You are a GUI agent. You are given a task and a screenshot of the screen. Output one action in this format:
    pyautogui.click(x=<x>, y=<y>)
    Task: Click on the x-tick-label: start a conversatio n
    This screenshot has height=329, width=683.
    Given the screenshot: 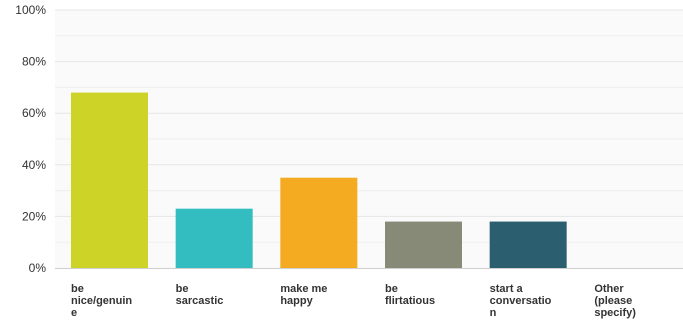 What is the action you would take?
    pyautogui.click(x=521, y=301)
    